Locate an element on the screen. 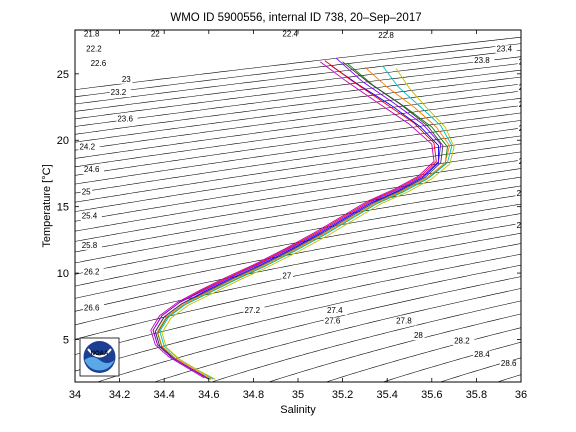 The width and height of the screenshot is (576, 432). isopycnal-label: 22.8 is located at coordinates (386, 35).